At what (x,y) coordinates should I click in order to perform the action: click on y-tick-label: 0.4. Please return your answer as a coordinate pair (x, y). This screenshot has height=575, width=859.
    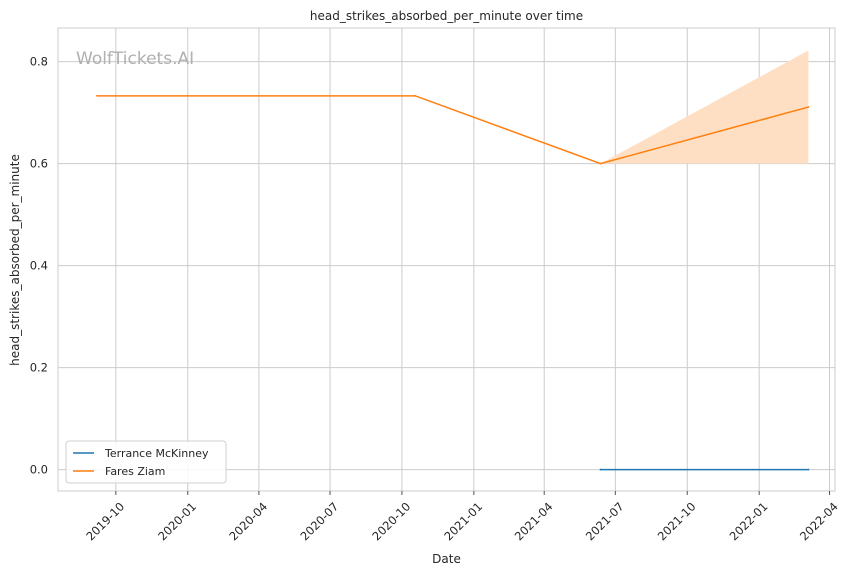
    Looking at the image, I should click on (39, 266).